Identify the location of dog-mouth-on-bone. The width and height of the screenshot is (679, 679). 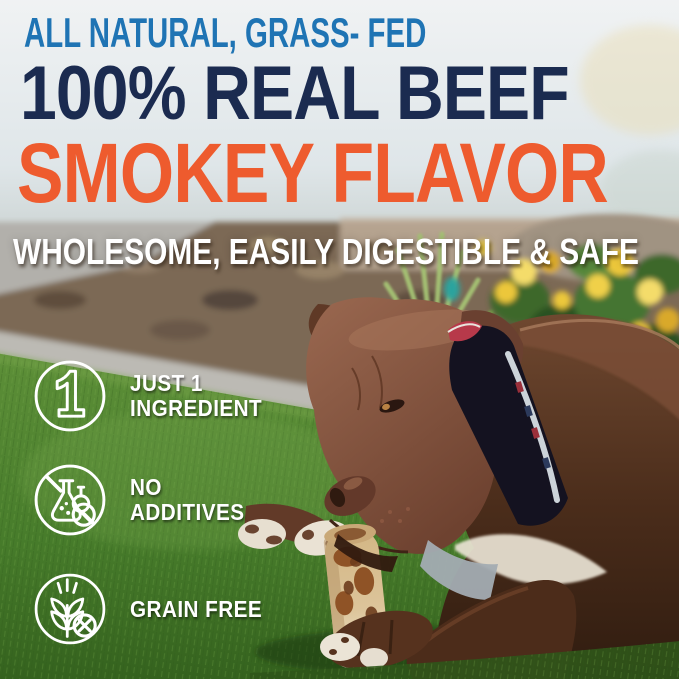
(366, 553).